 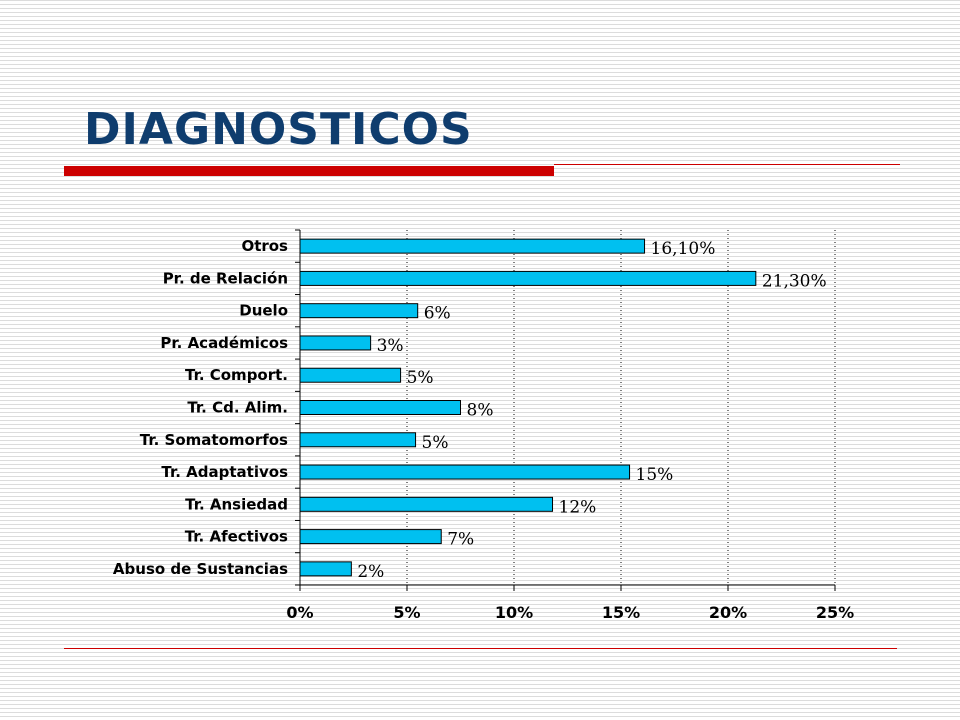 What do you see at coordinates (578, 507) in the screenshot?
I see `data-label: 12%` at bounding box center [578, 507].